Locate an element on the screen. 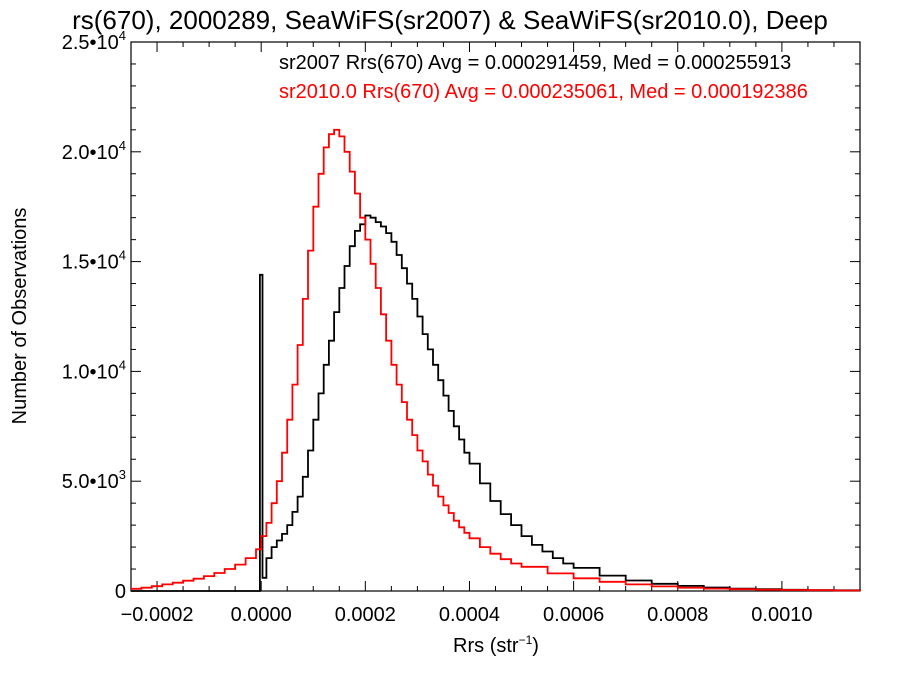  y-tick-label: 2.0•104 is located at coordinates (94, 151).